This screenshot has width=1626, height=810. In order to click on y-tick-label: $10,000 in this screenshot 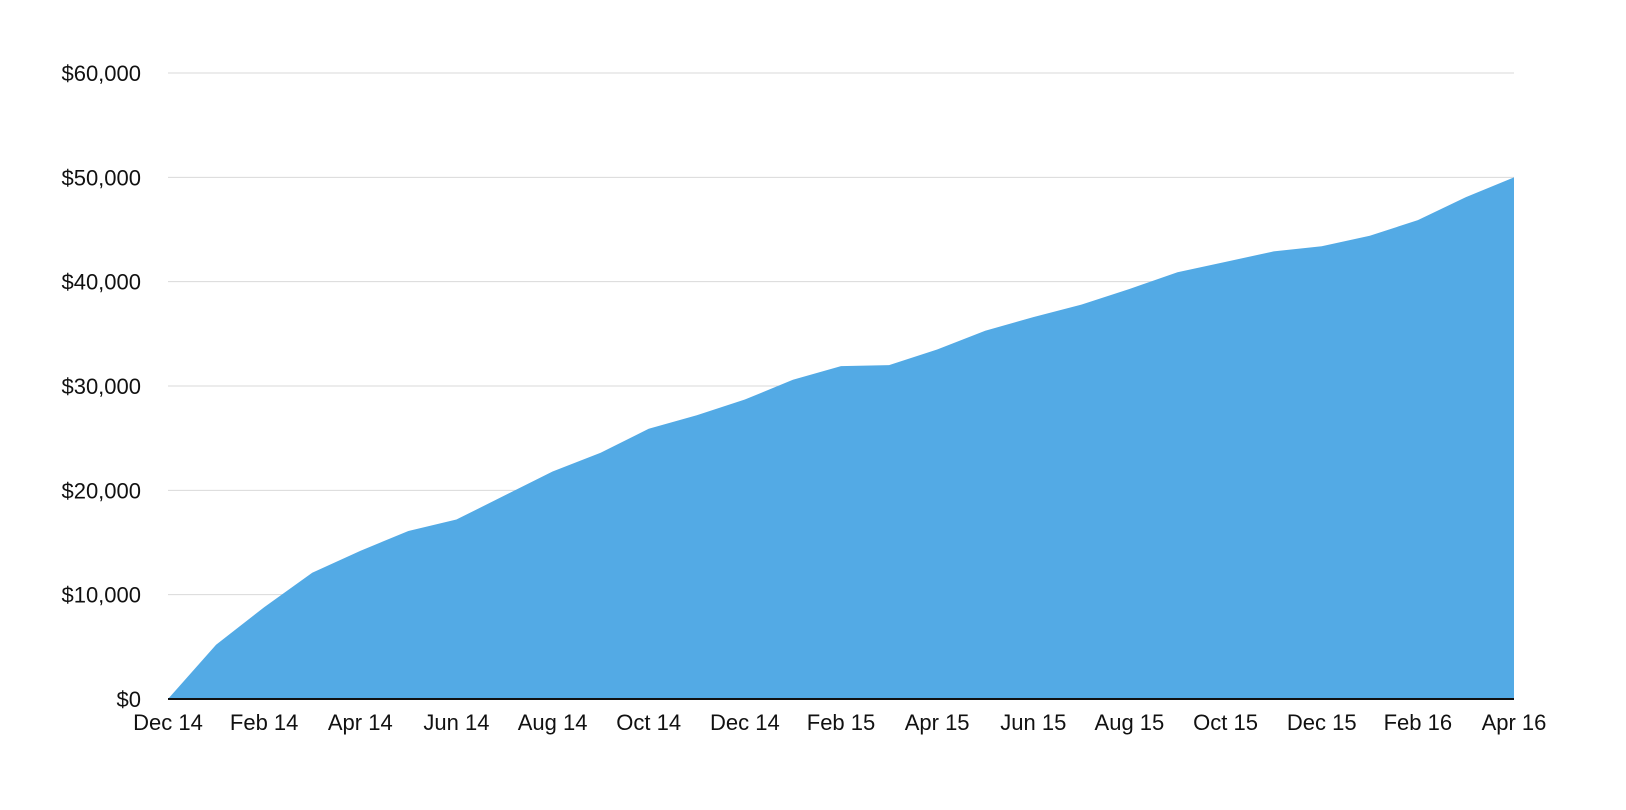, I will do `click(101, 595)`.